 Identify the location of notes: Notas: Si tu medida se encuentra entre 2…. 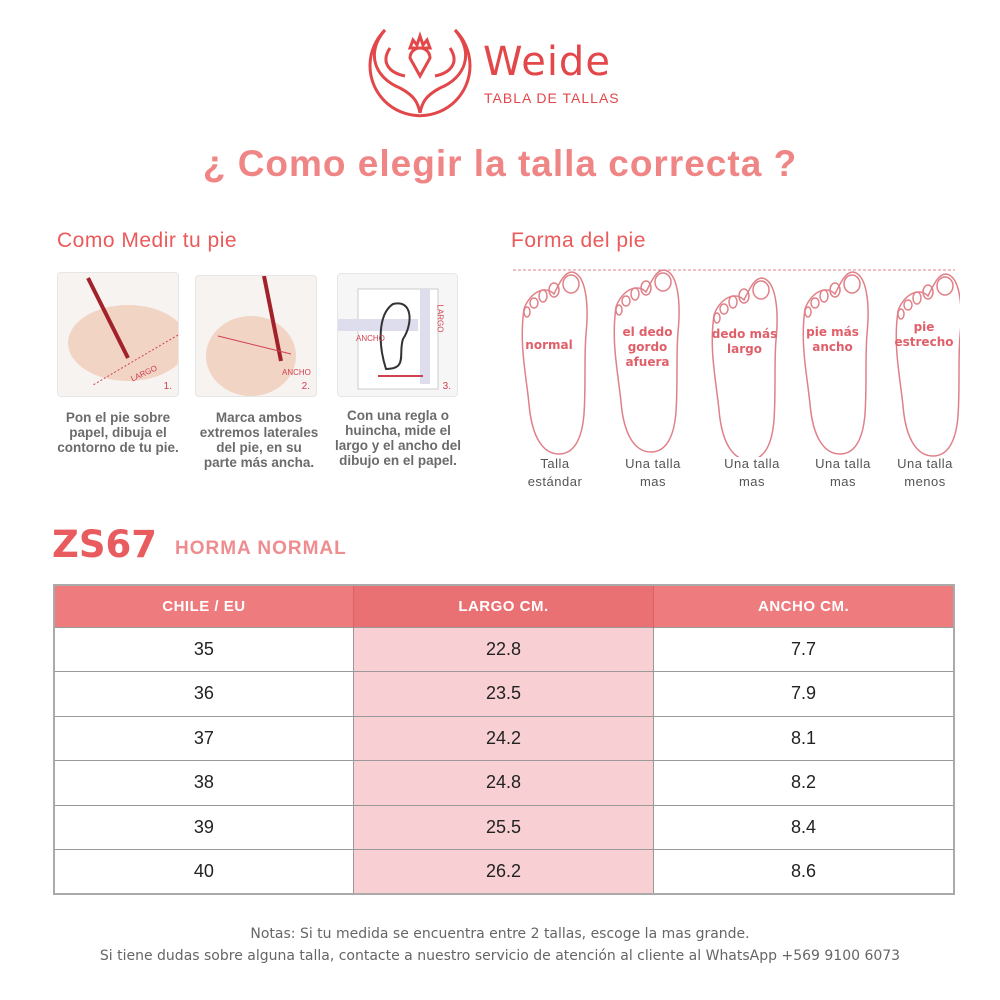
(500, 945).